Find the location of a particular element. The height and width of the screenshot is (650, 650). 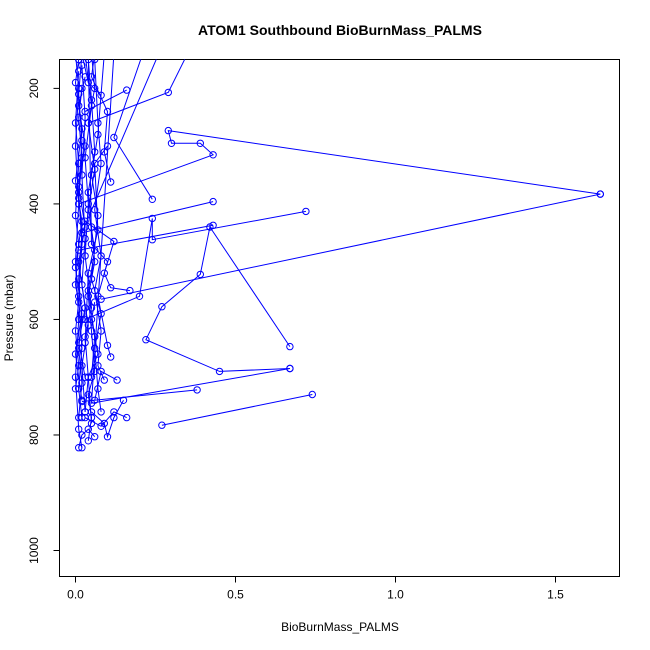

y-tick-label: 800 is located at coordinates (34, 435).